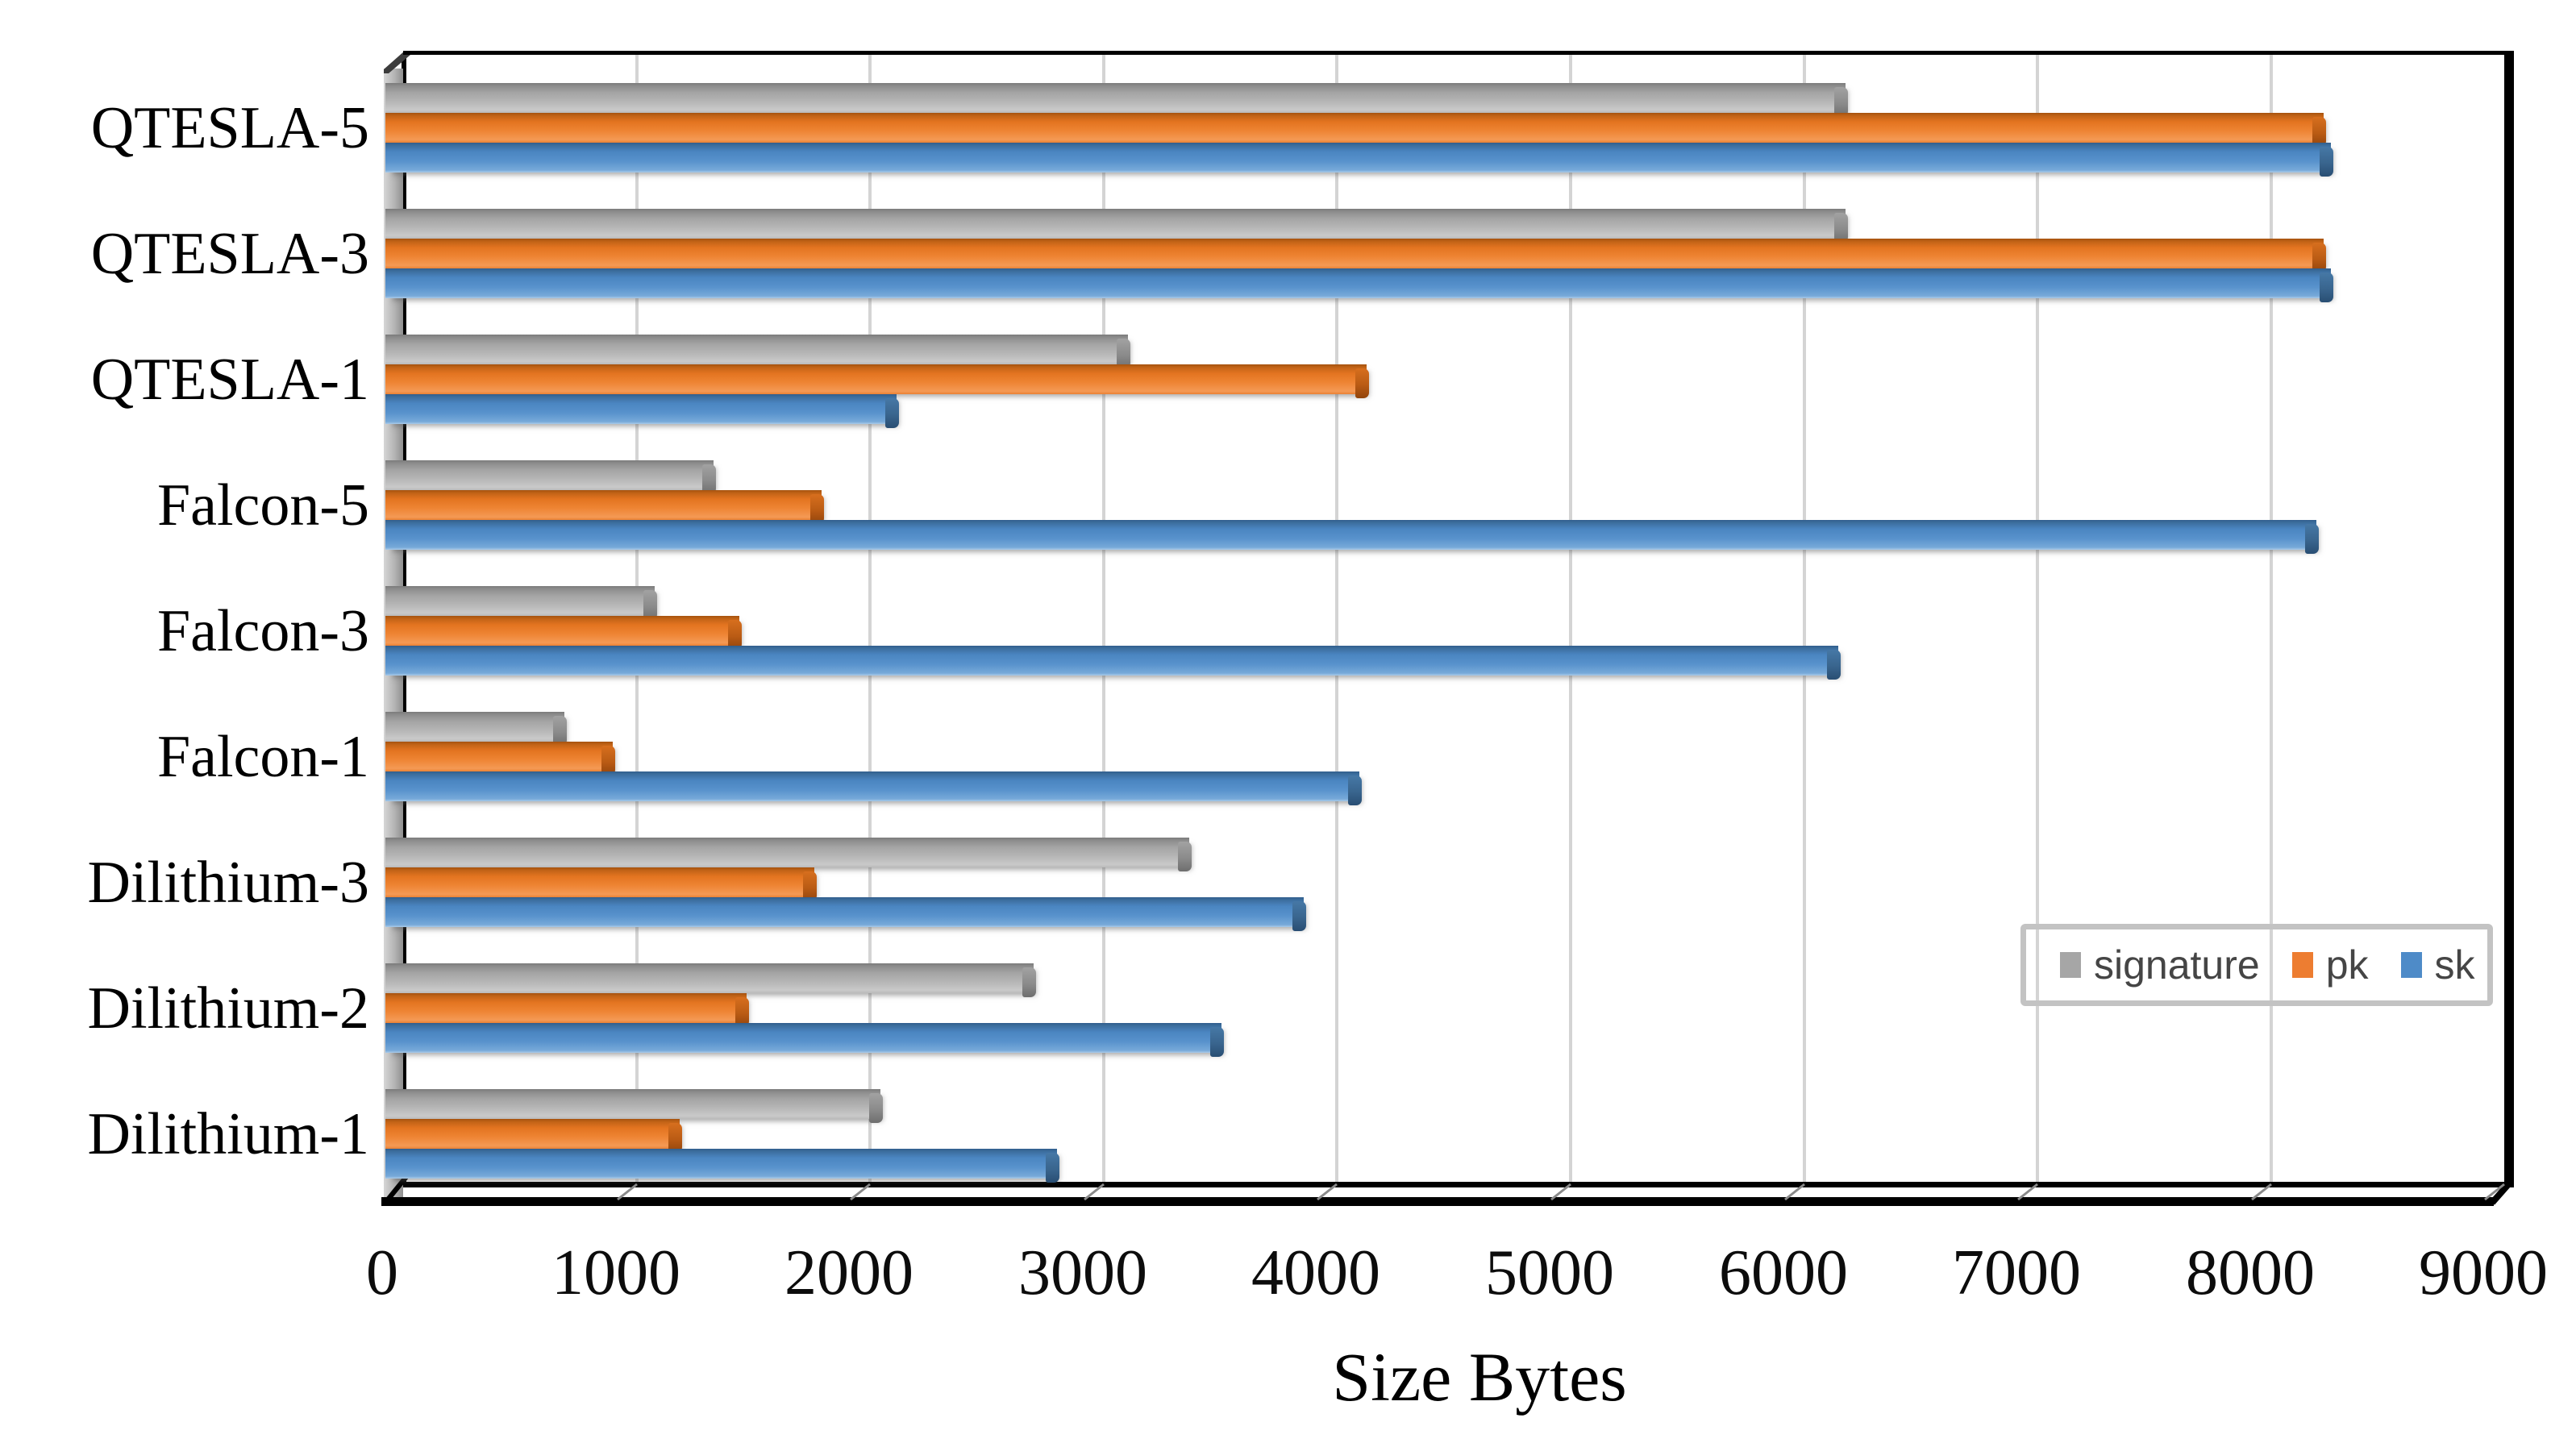  What do you see at coordinates (228, 883) in the screenshot?
I see `category-label-Dilithium-3: Dilithium-3` at bounding box center [228, 883].